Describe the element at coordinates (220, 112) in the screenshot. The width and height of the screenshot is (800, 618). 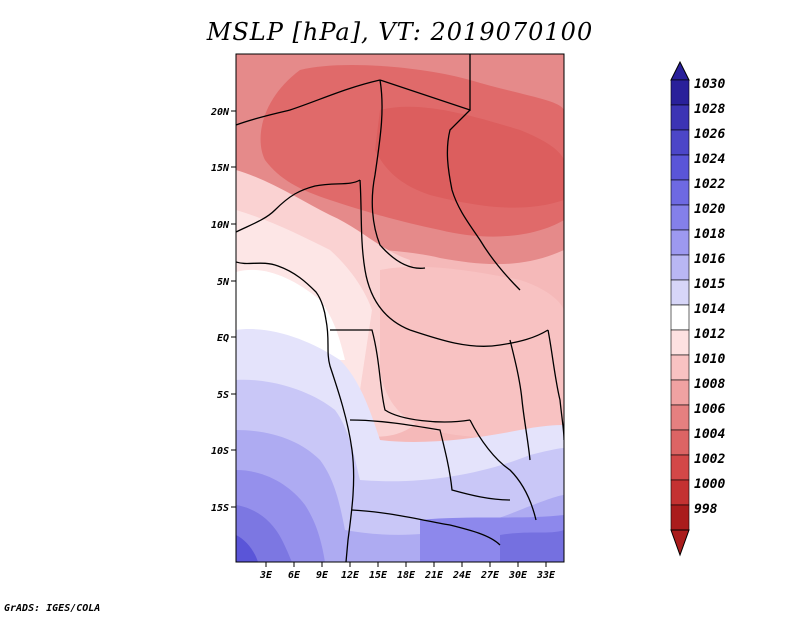
I see `lat-label: 20N` at that location.